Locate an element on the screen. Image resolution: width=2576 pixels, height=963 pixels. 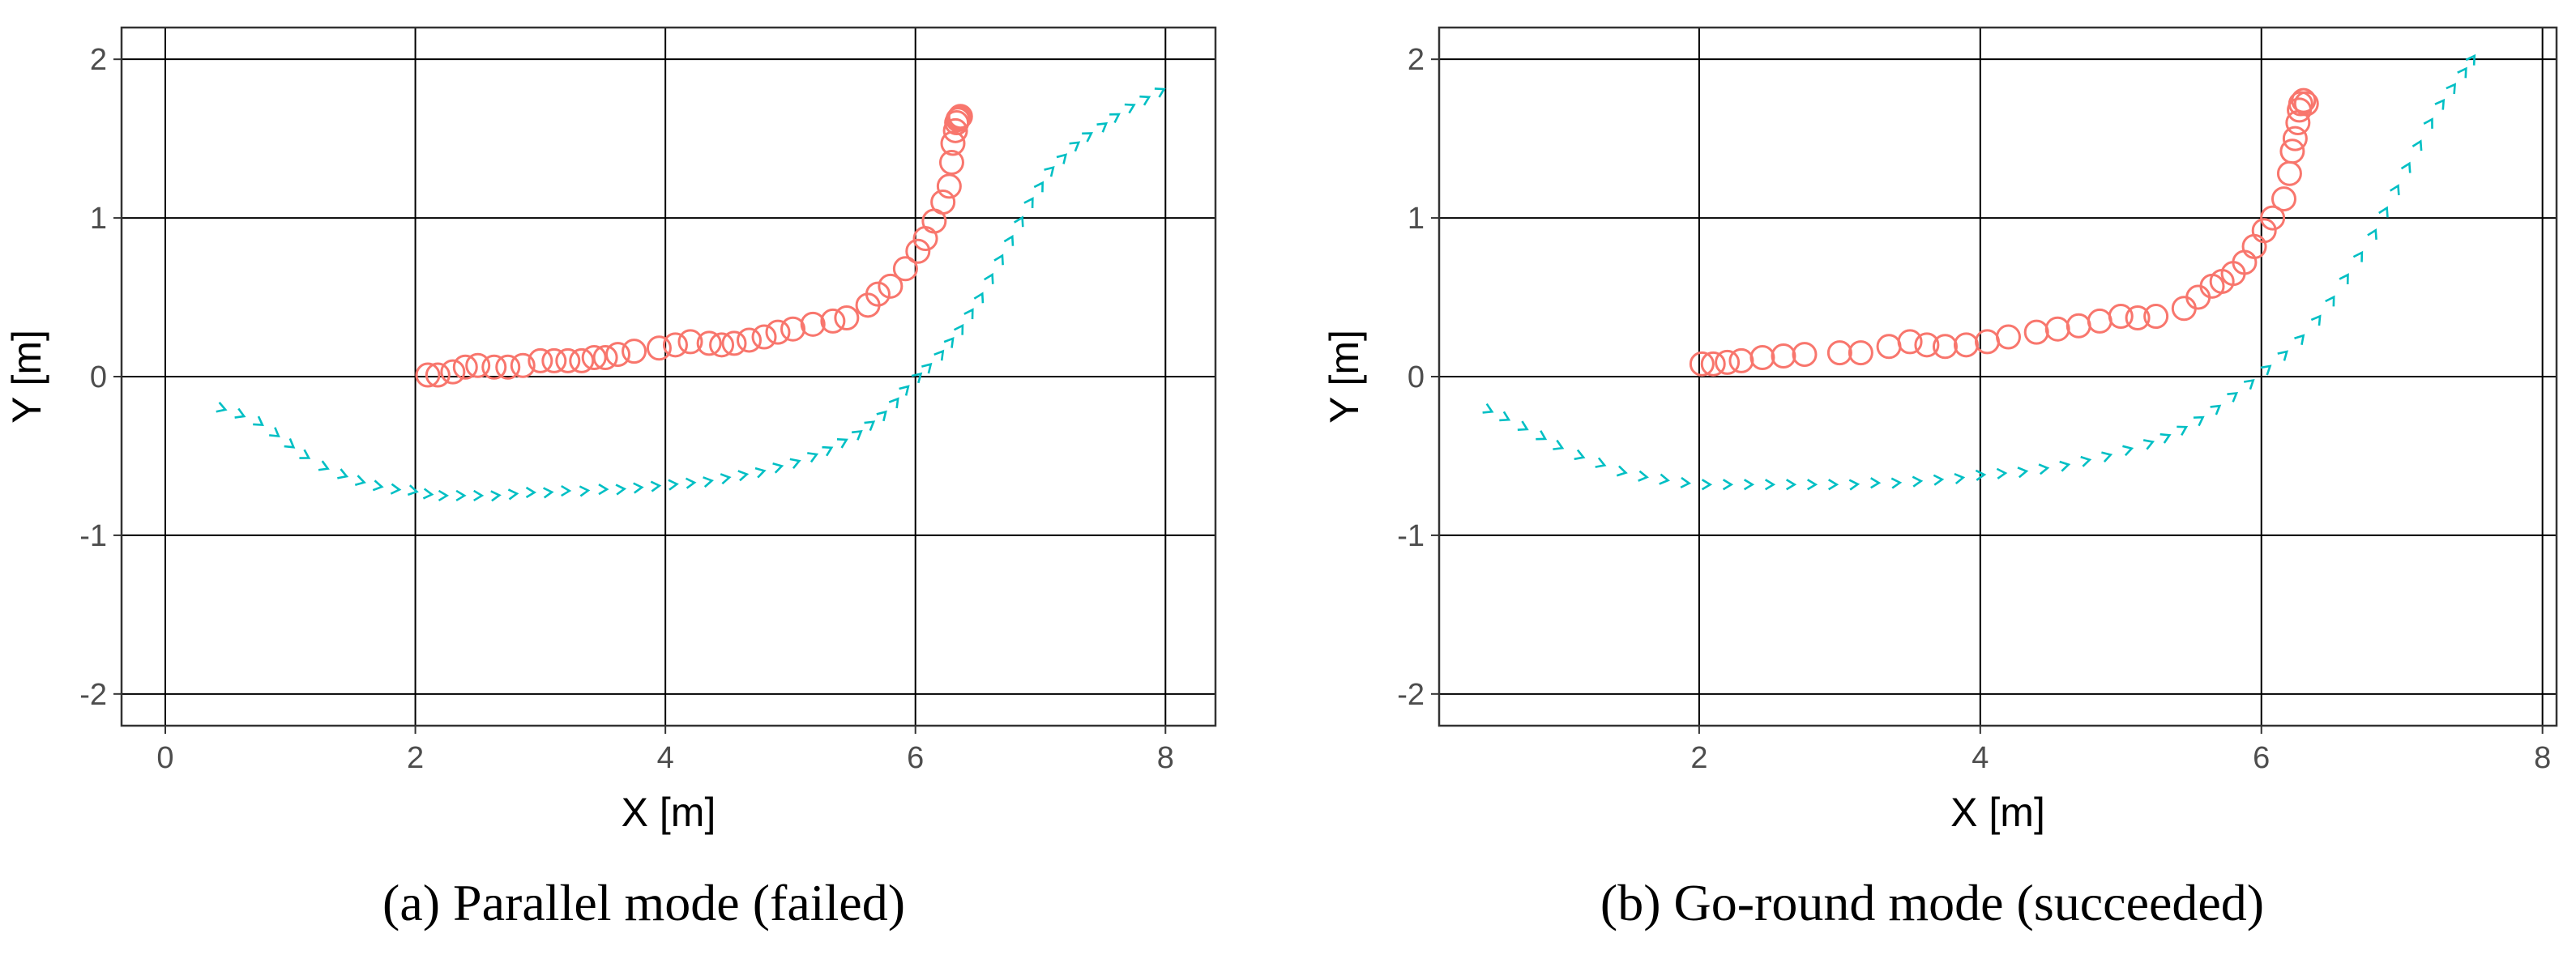
pedestrian-series is located at coordinates (2004, 232).